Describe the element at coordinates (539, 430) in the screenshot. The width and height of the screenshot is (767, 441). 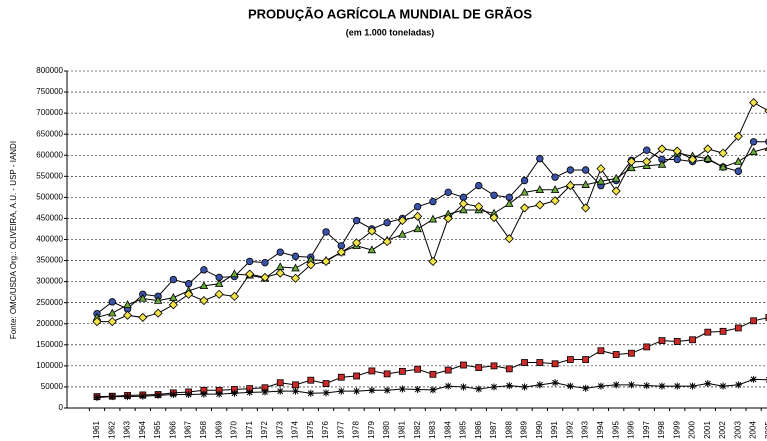
I see `x-tick-label: 1990` at that location.